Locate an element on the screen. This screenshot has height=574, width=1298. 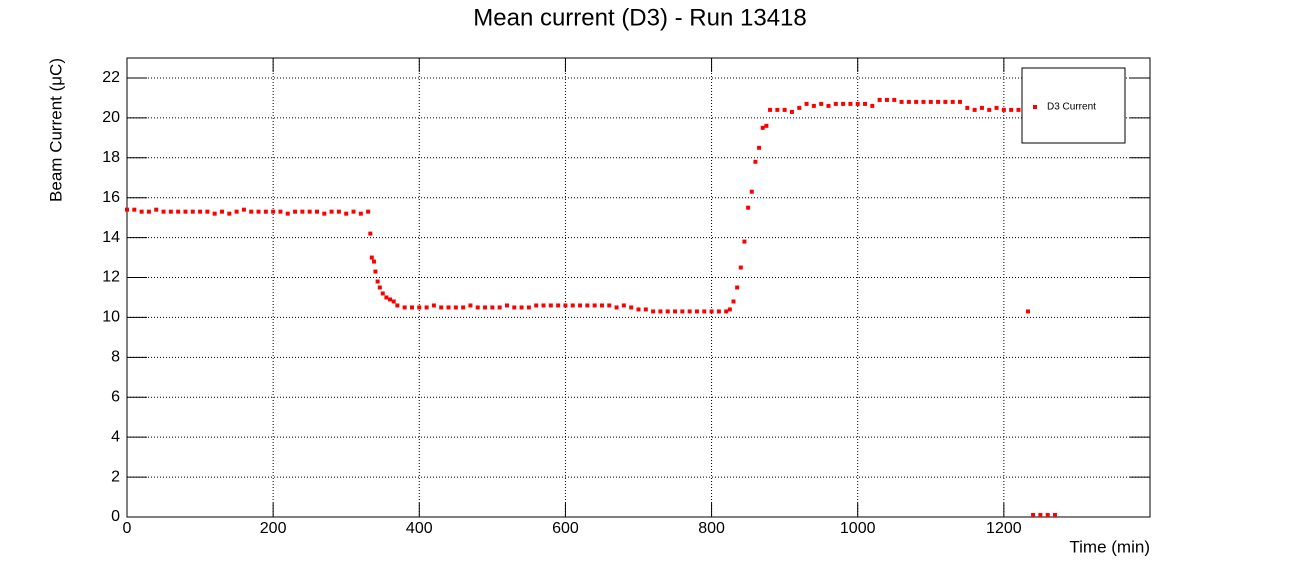
x-tick-label: 400 is located at coordinates (419, 528).